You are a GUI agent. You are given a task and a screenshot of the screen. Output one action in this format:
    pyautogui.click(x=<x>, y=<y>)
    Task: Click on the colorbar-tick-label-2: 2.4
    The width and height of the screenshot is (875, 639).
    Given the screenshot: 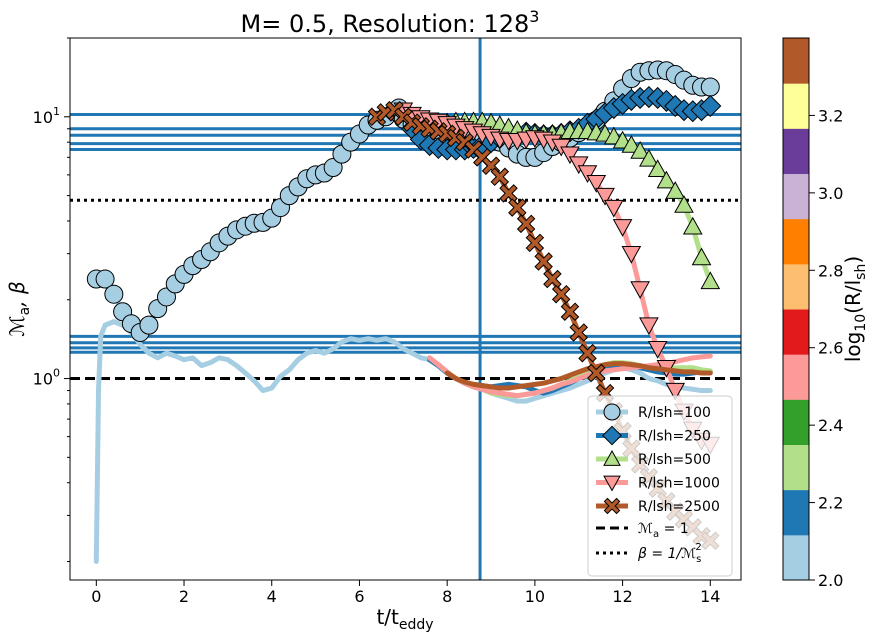 What is the action you would take?
    pyautogui.click(x=830, y=425)
    